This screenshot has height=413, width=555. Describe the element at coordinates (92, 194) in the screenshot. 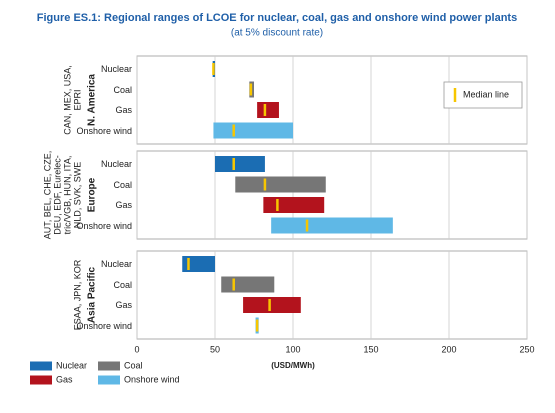

I see `region-label: Europe` at that location.